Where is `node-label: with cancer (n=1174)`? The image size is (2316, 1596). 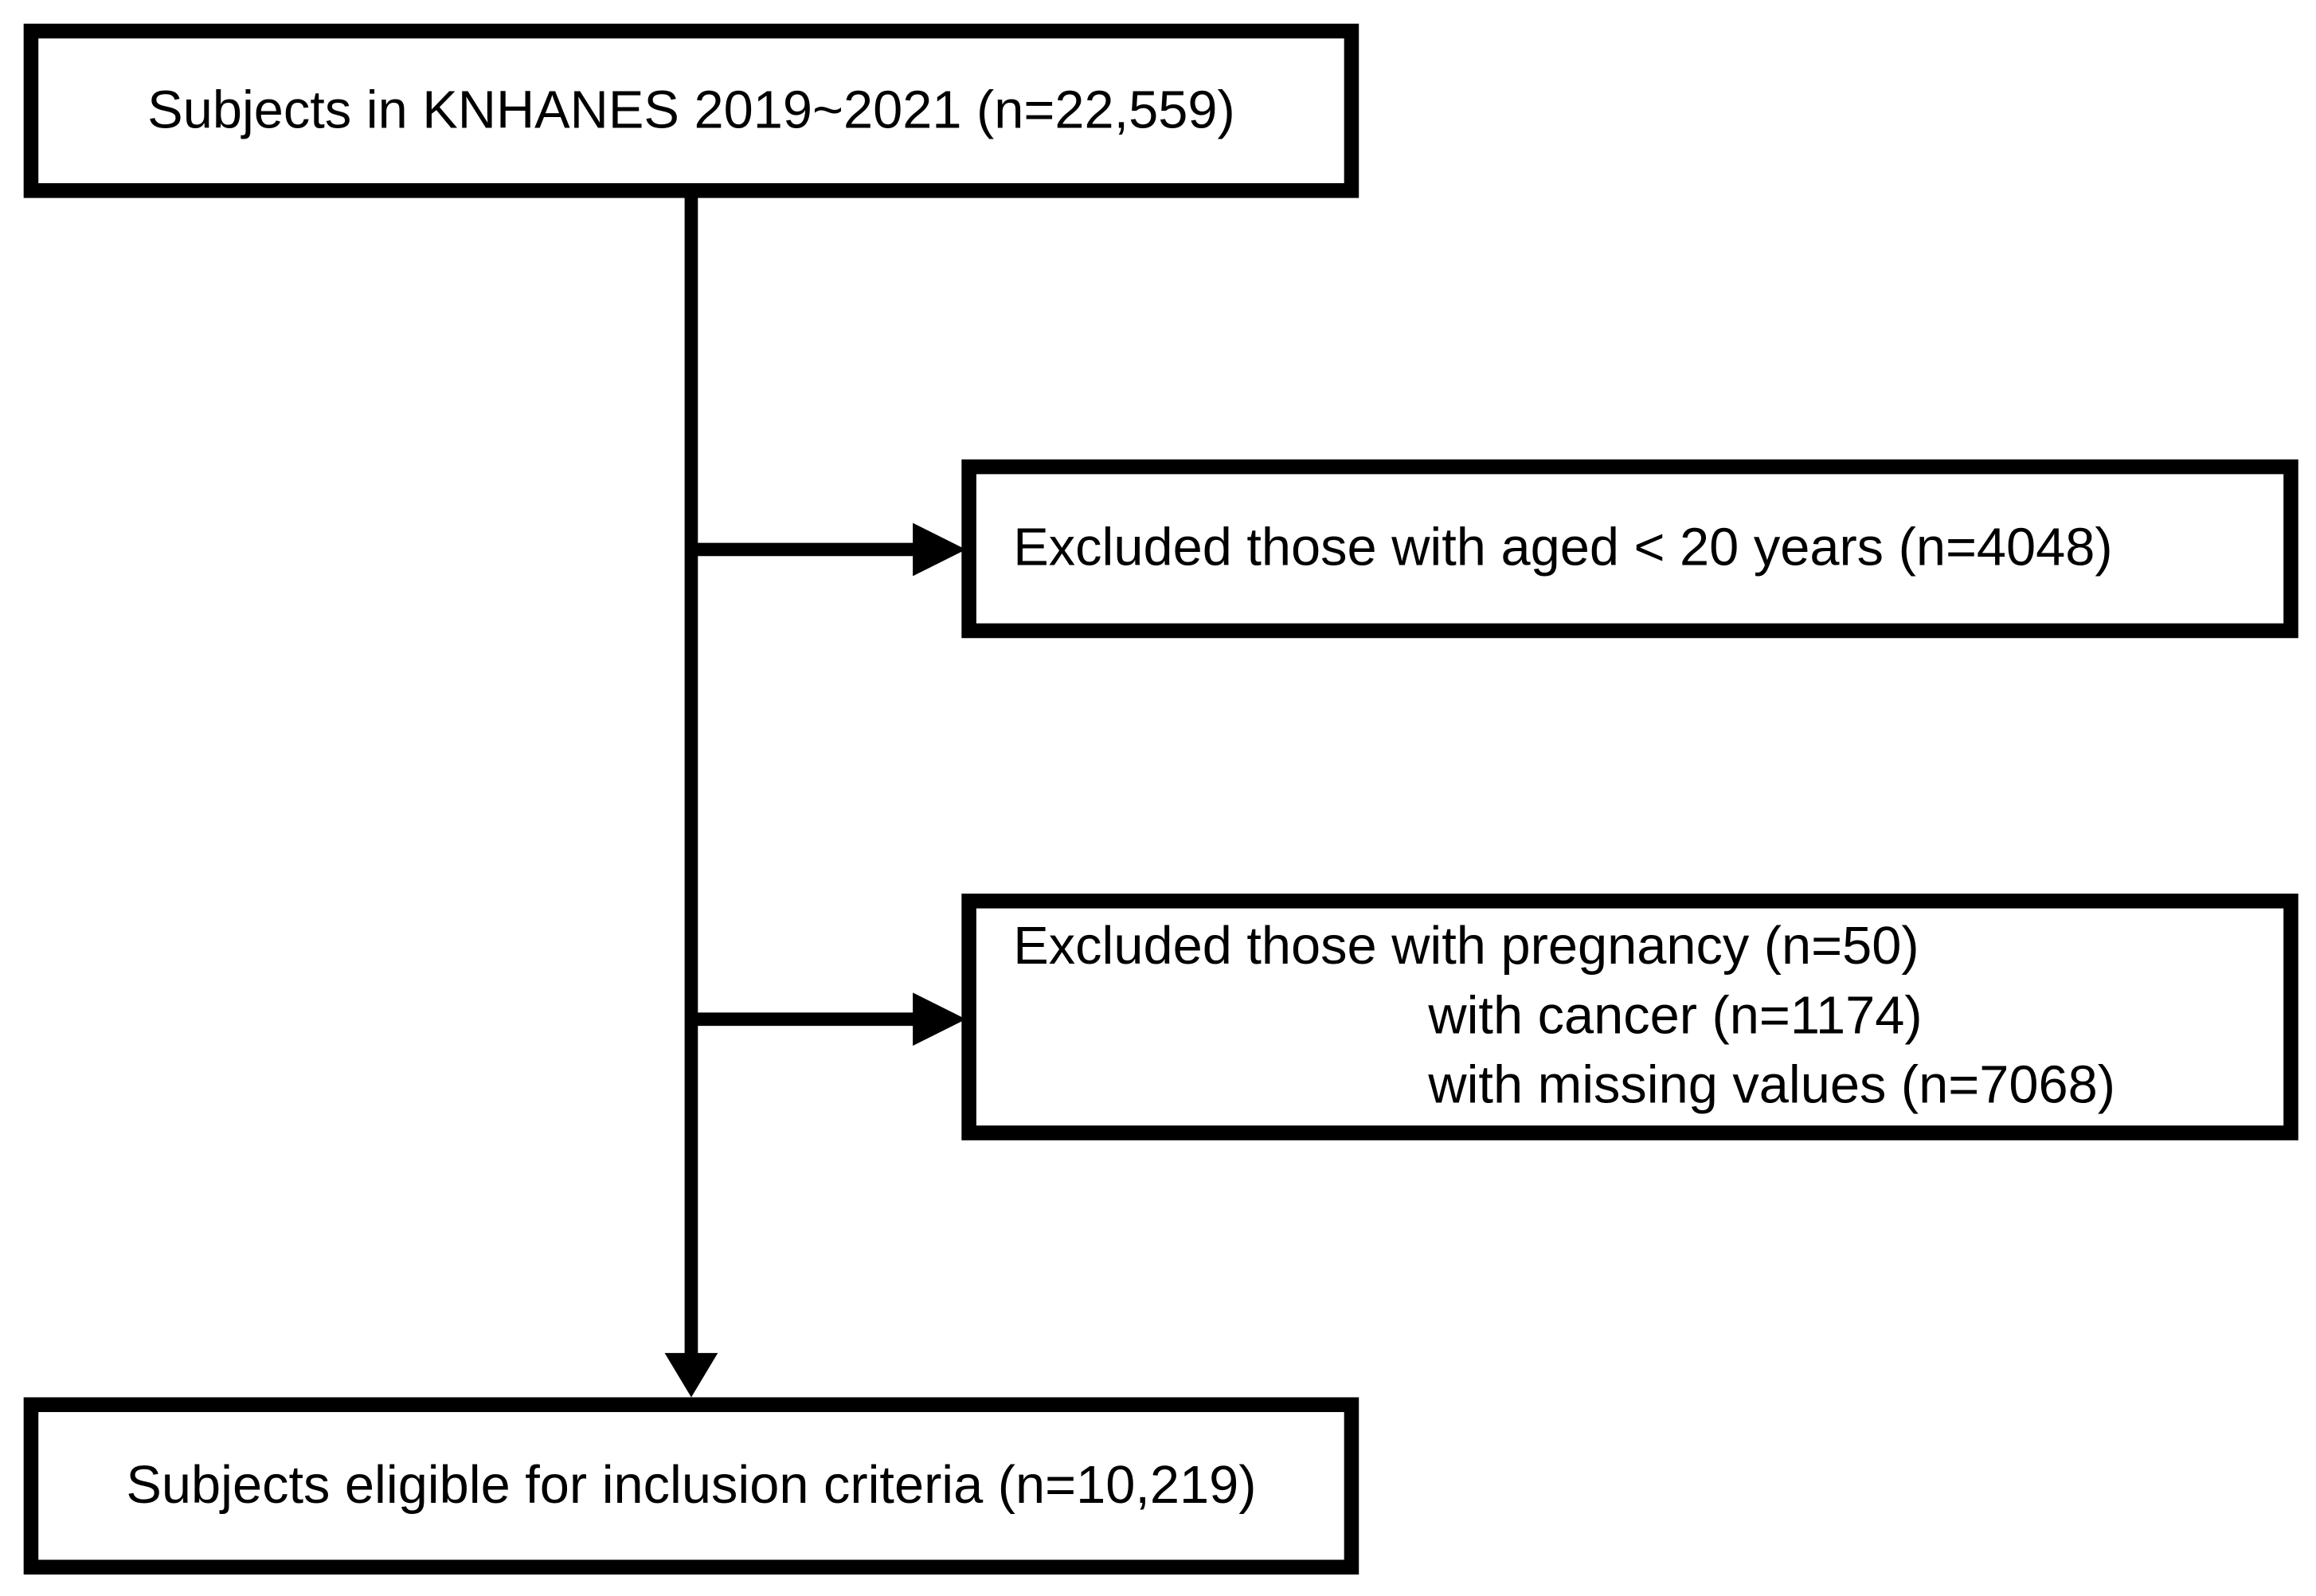
node-label: with cancer (n=1174) is located at coordinates (1675, 1015).